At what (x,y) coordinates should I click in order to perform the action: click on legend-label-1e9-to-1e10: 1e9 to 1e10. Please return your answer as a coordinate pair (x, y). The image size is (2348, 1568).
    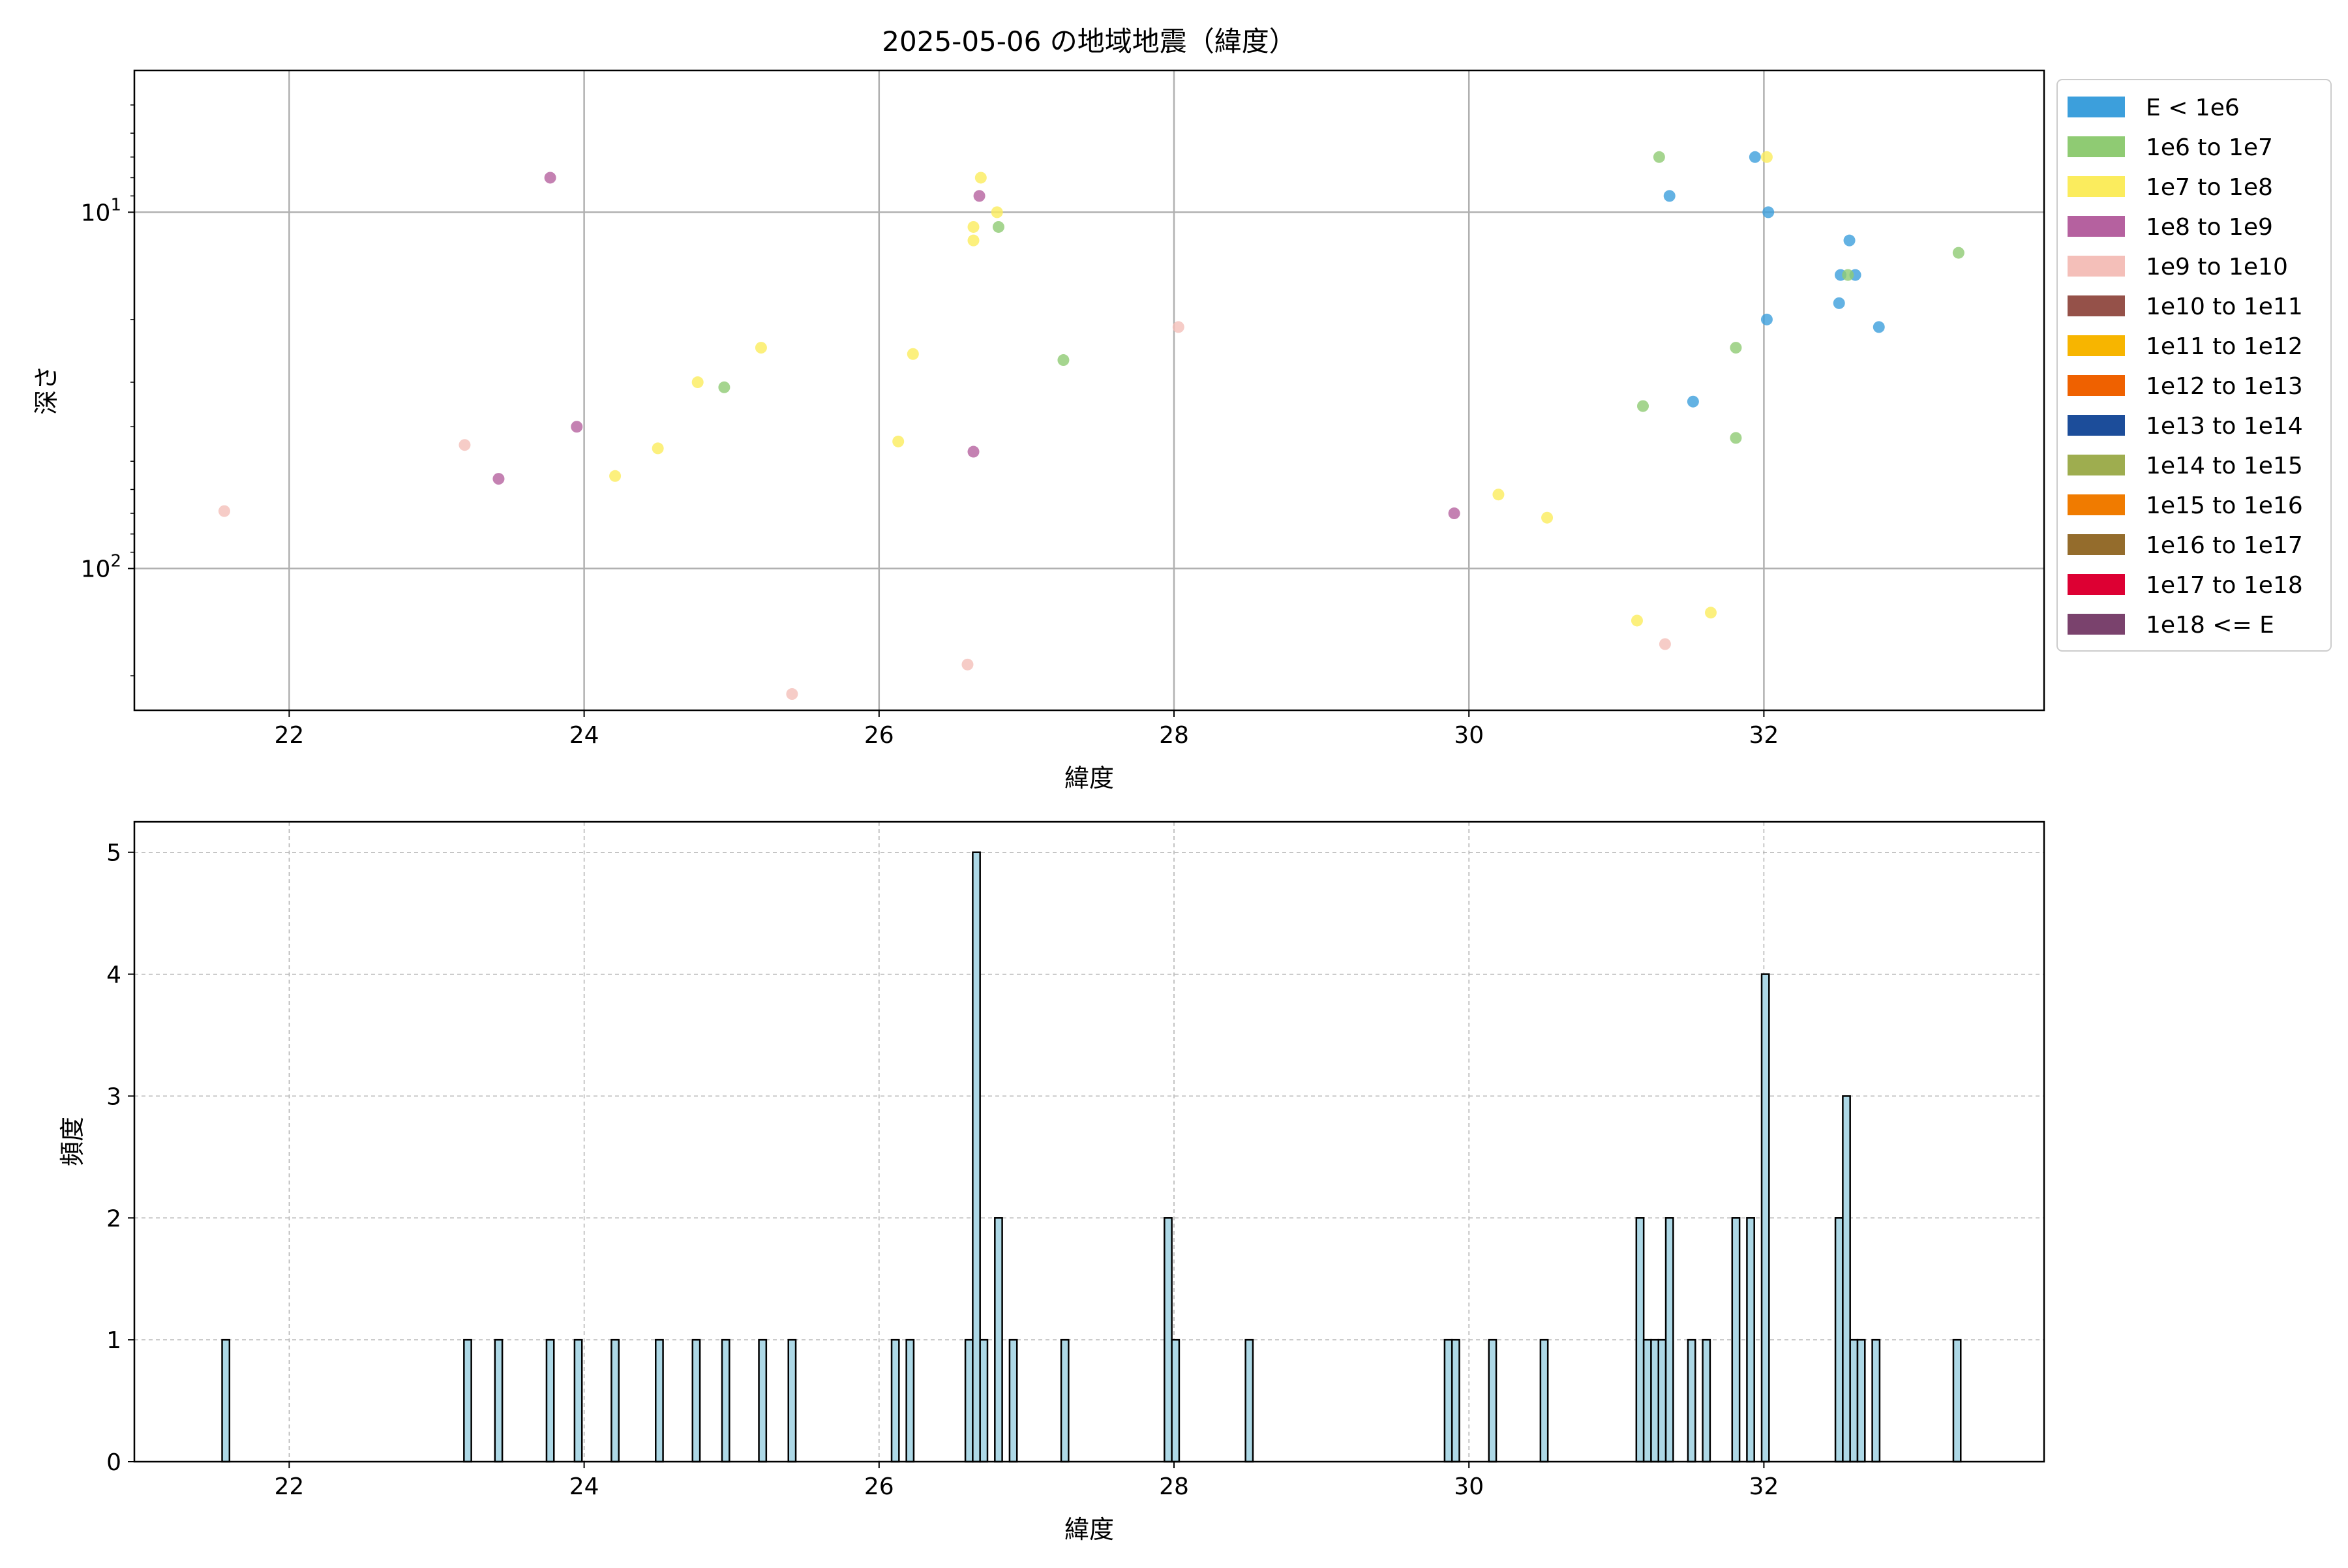
    Looking at the image, I should click on (2217, 267).